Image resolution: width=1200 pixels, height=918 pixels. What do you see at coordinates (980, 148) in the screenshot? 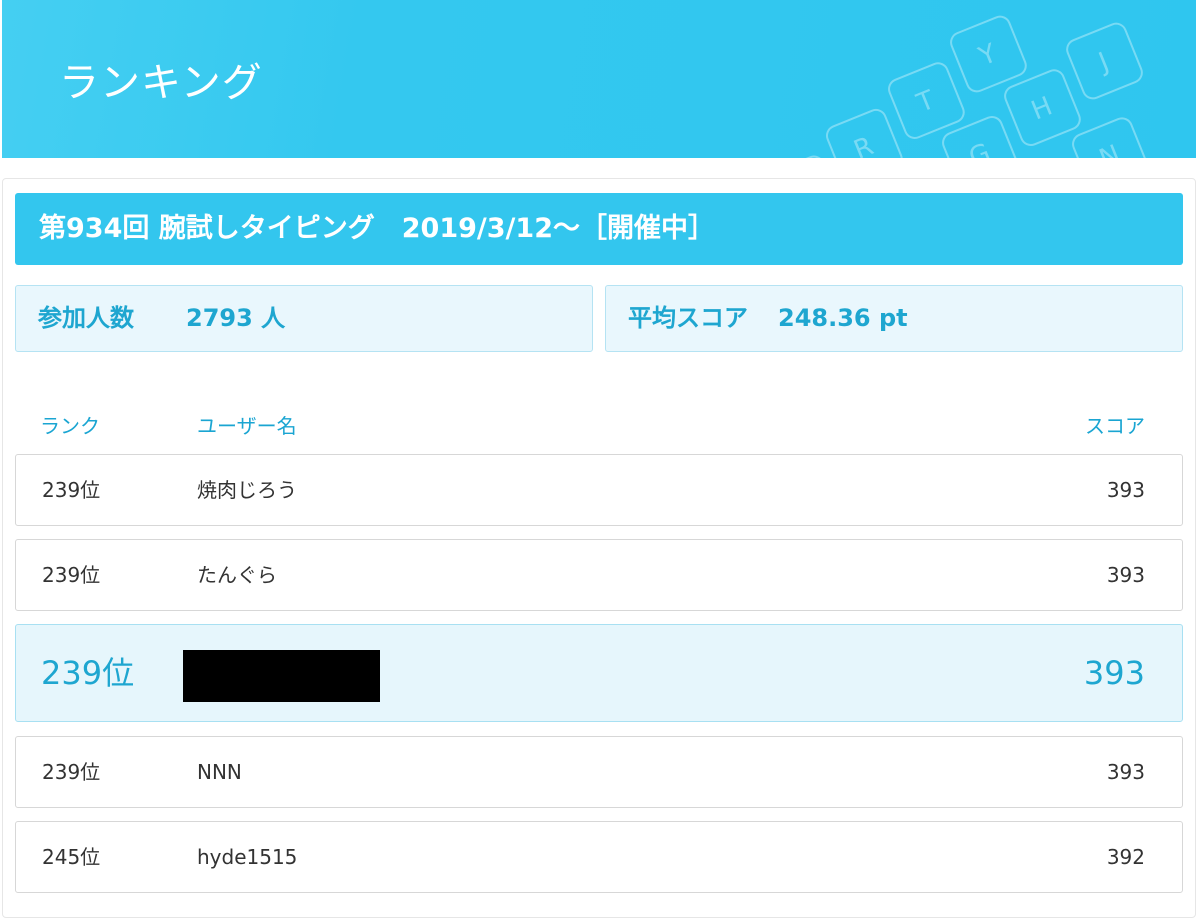
I see `key-letter: G` at bounding box center [980, 148].